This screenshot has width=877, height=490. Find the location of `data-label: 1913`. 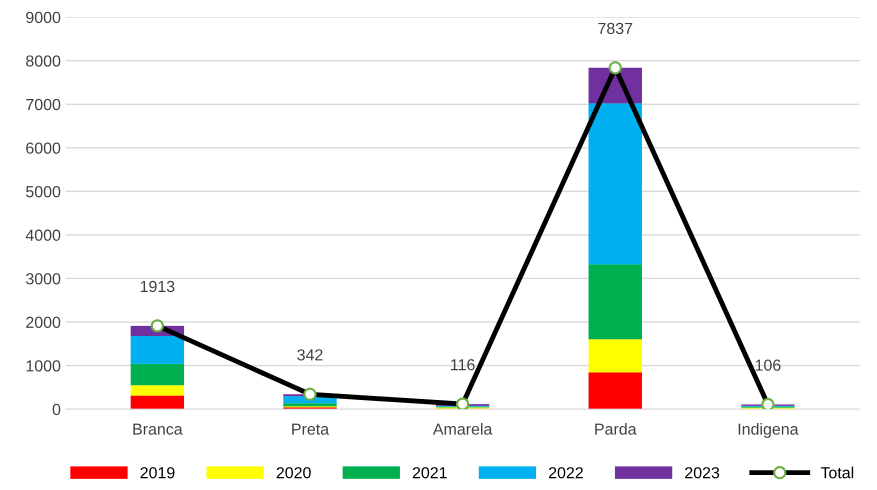

data-label: 1913 is located at coordinates (157, 286).